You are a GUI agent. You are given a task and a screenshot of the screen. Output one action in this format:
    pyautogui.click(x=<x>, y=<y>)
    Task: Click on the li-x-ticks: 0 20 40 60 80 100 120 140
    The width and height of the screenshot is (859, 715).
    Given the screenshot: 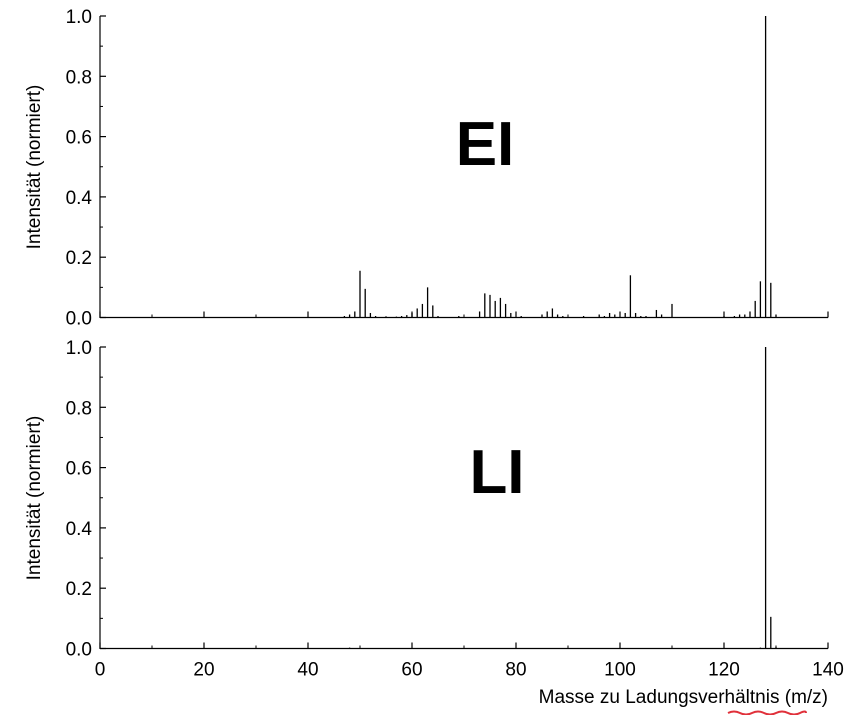 What is the action you would take?
    pyautogui.click(x=469, y=661)
    